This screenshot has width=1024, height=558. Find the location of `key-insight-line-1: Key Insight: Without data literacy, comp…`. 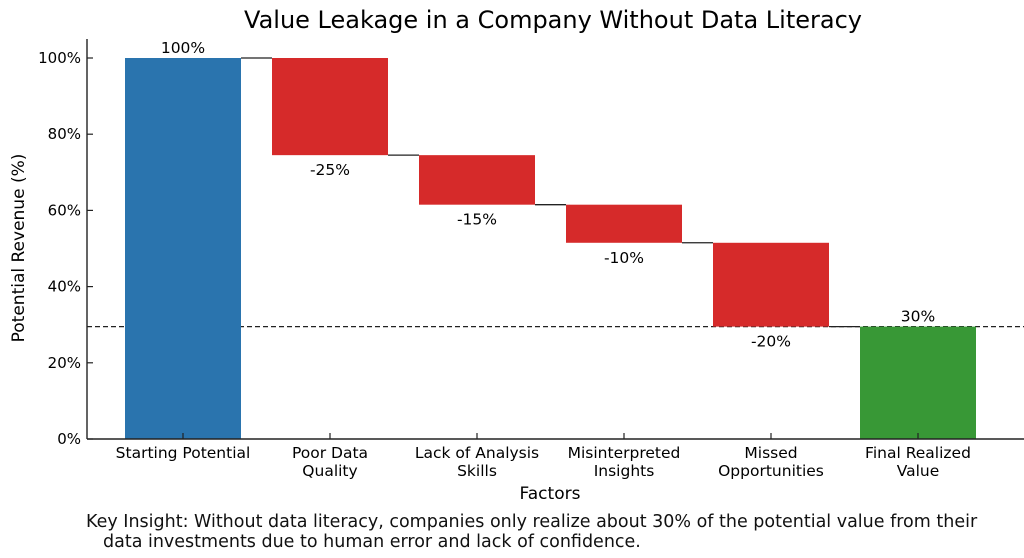

key-insight-line-1: Key Insight: Without data literacy, comp… is located at coordinates (532, 522).